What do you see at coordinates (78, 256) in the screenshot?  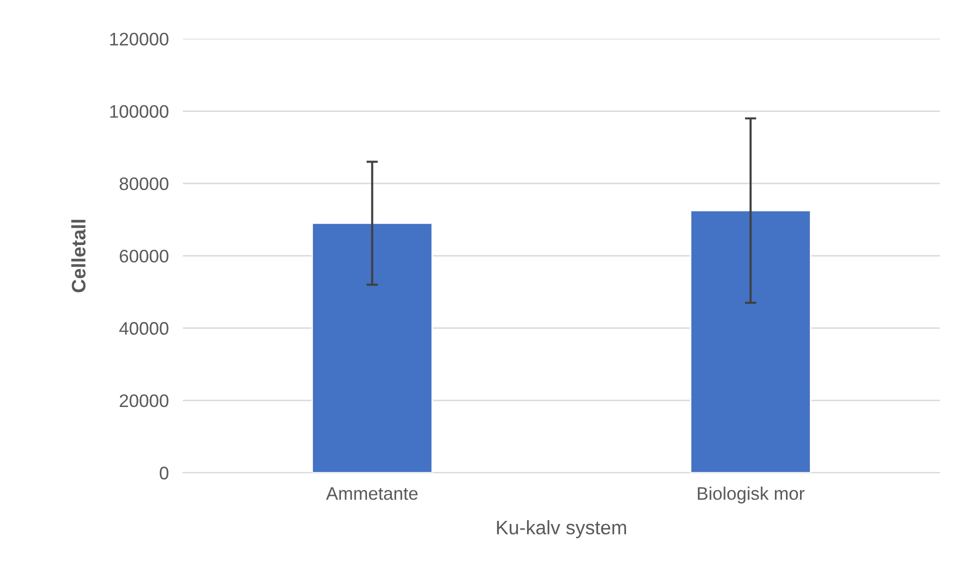 I see `y-axis-title: Celletall` at bounding box center [78, 256].